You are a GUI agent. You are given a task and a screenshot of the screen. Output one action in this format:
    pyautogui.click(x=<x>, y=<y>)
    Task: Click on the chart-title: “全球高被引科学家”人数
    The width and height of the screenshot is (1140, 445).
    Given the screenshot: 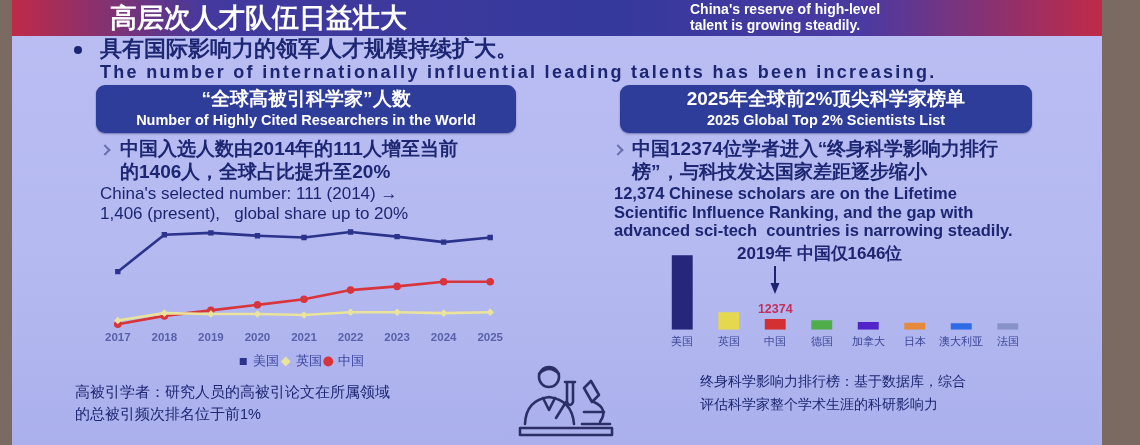 What is the action you would take?
    pyautogui.click(x=306, y=99)
    